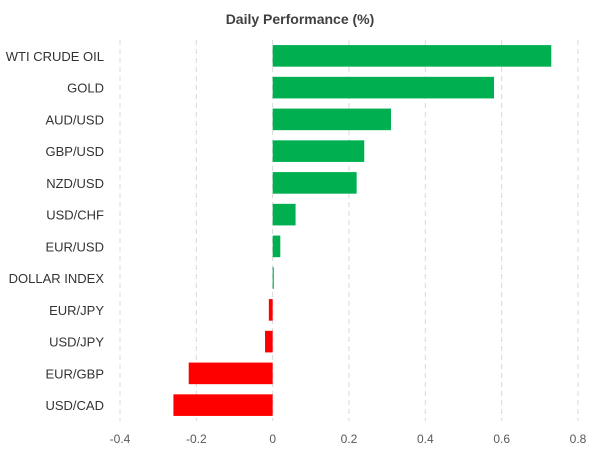 This screenshot has width=600, height=453. Describe the element at coordinates (578, 439) in the screenshot. I see `x-tick-label: 0.8` at that location.